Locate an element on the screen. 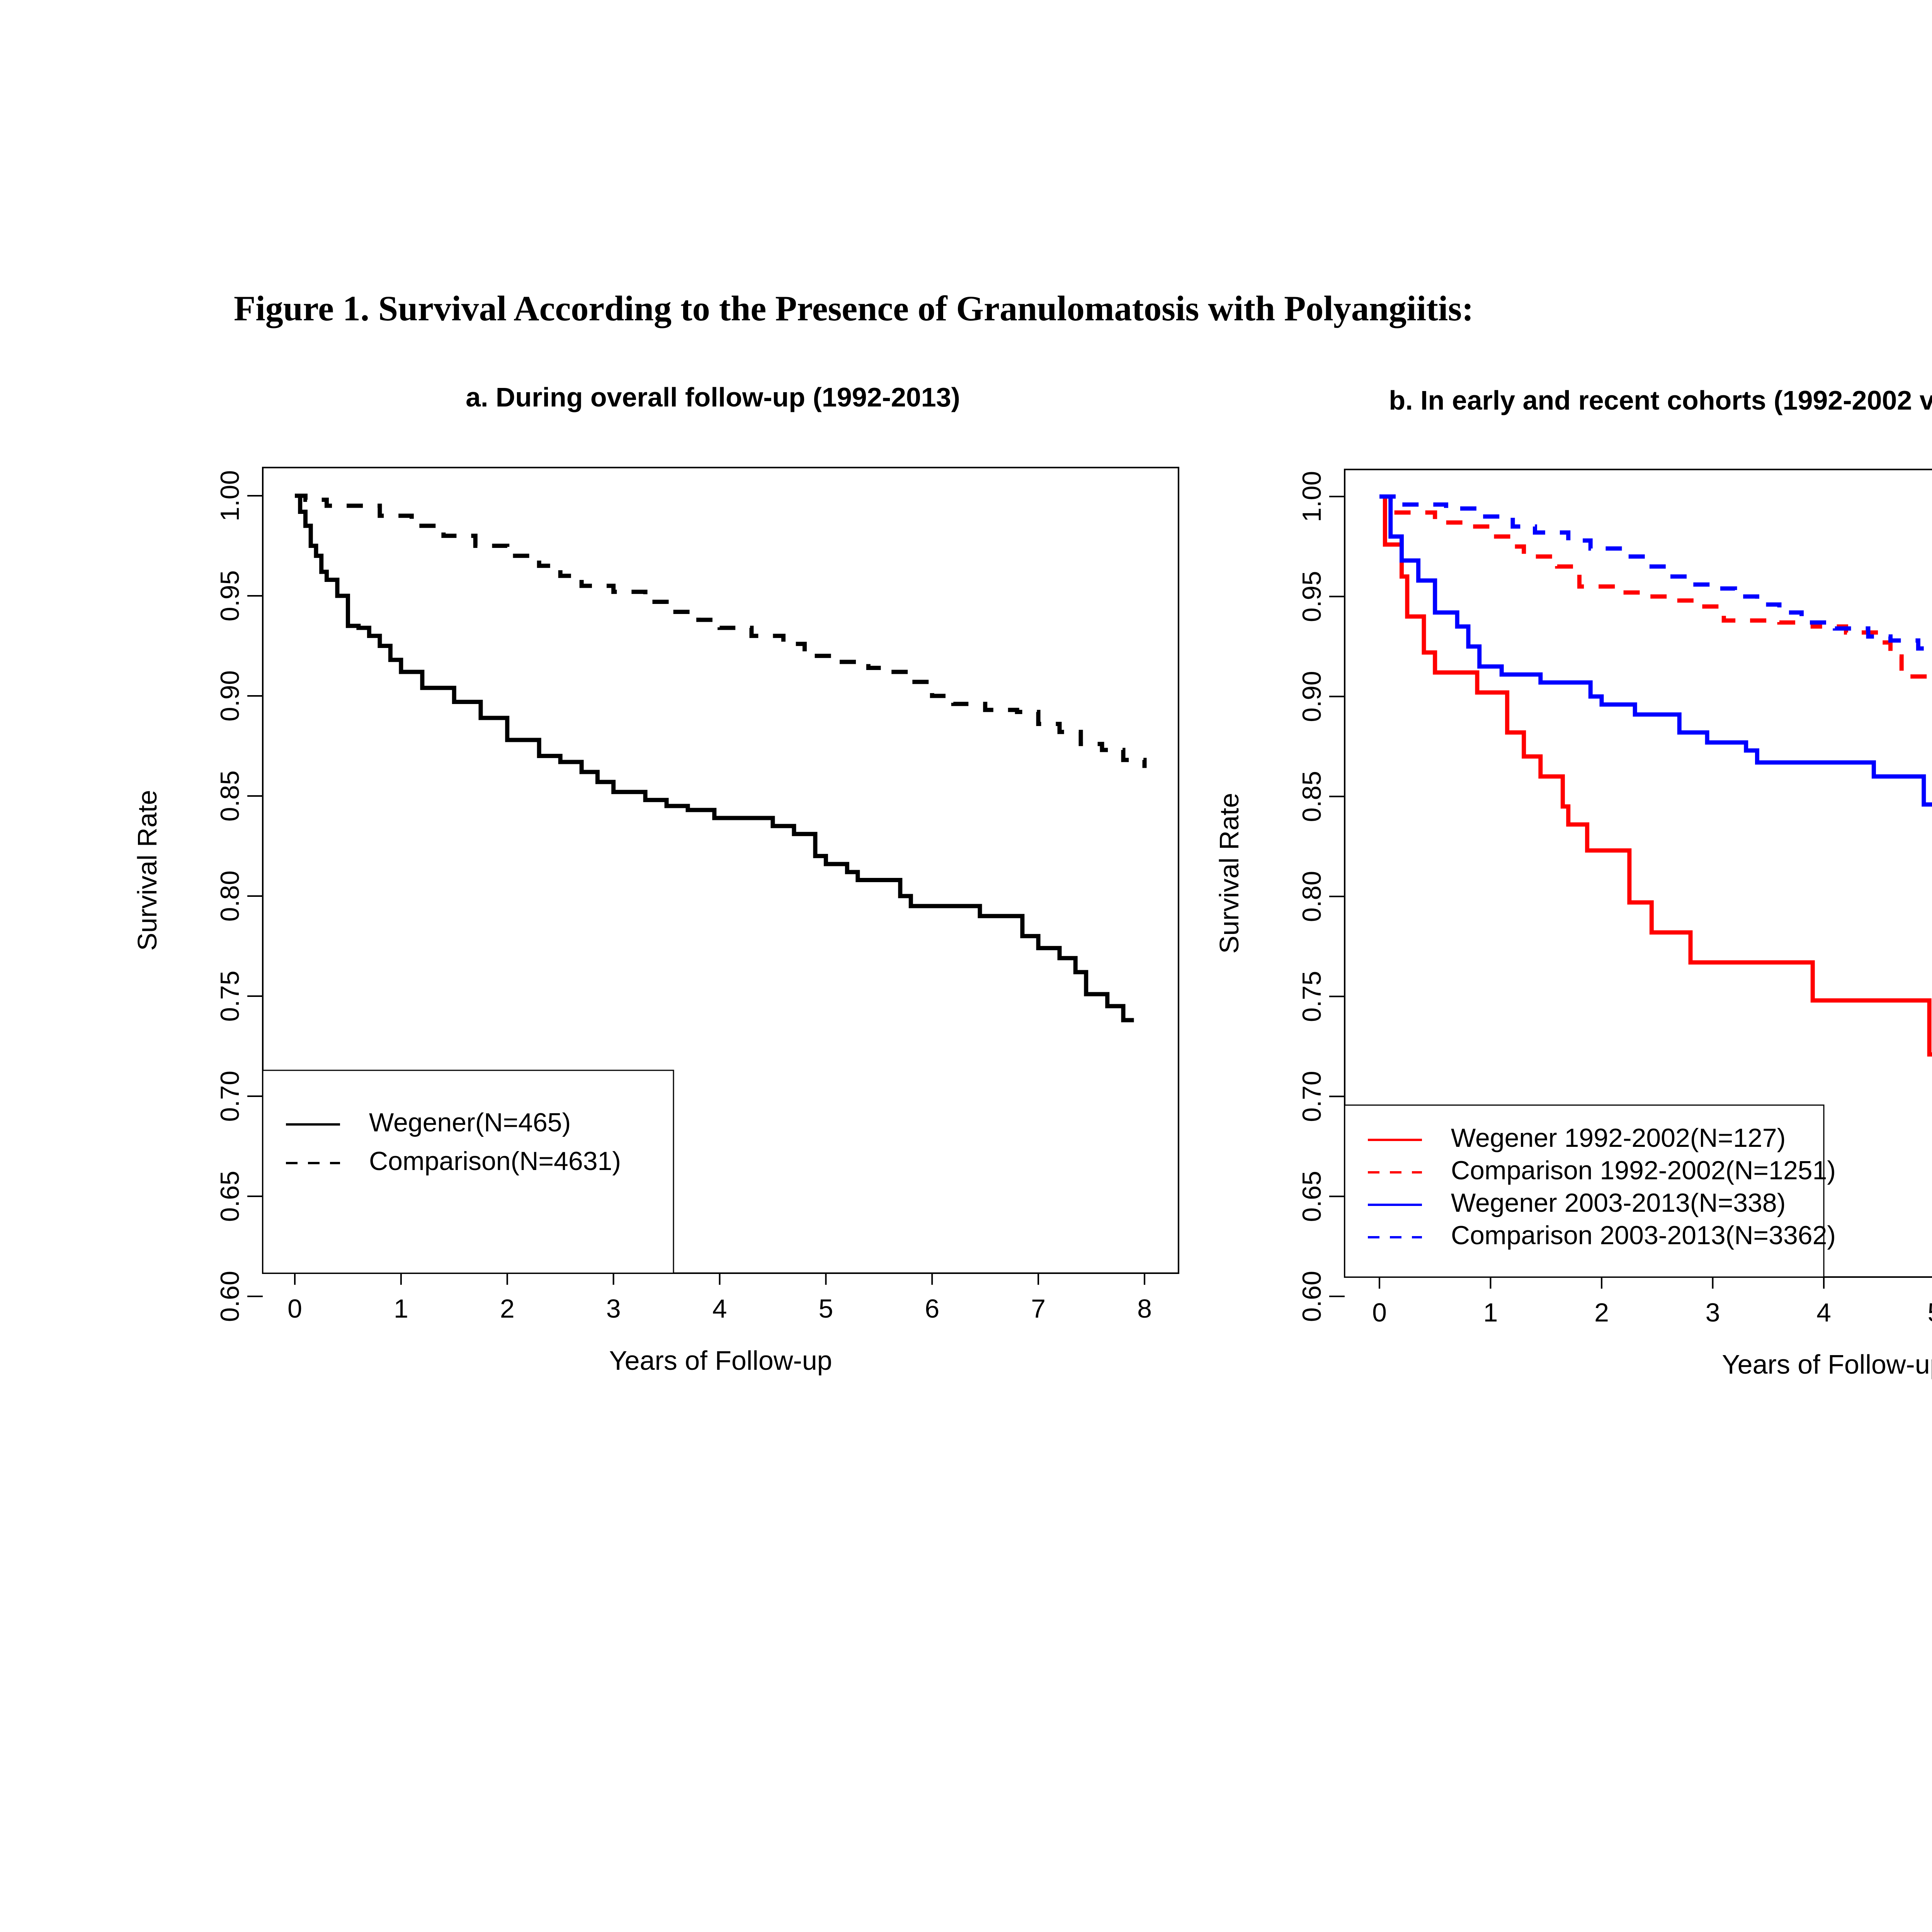  legend-label: Comparison 1992-2002(N=1251) is located at coordinates (1643, 1170).